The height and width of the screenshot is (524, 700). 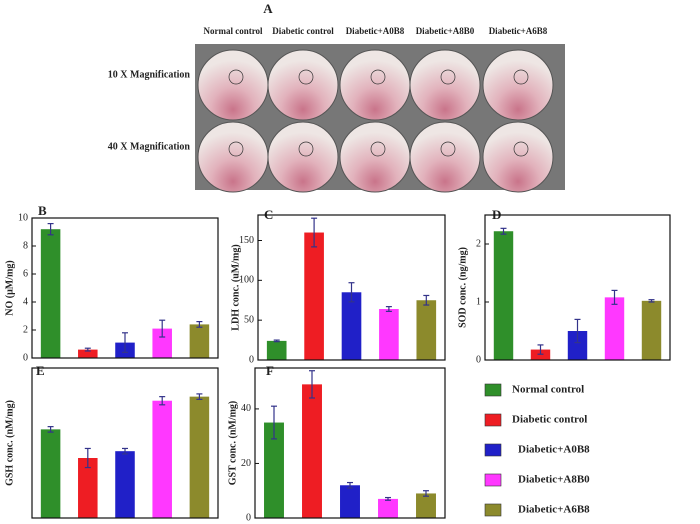 I want to click on y-tick-label: 1, so click(x=478, y=301).